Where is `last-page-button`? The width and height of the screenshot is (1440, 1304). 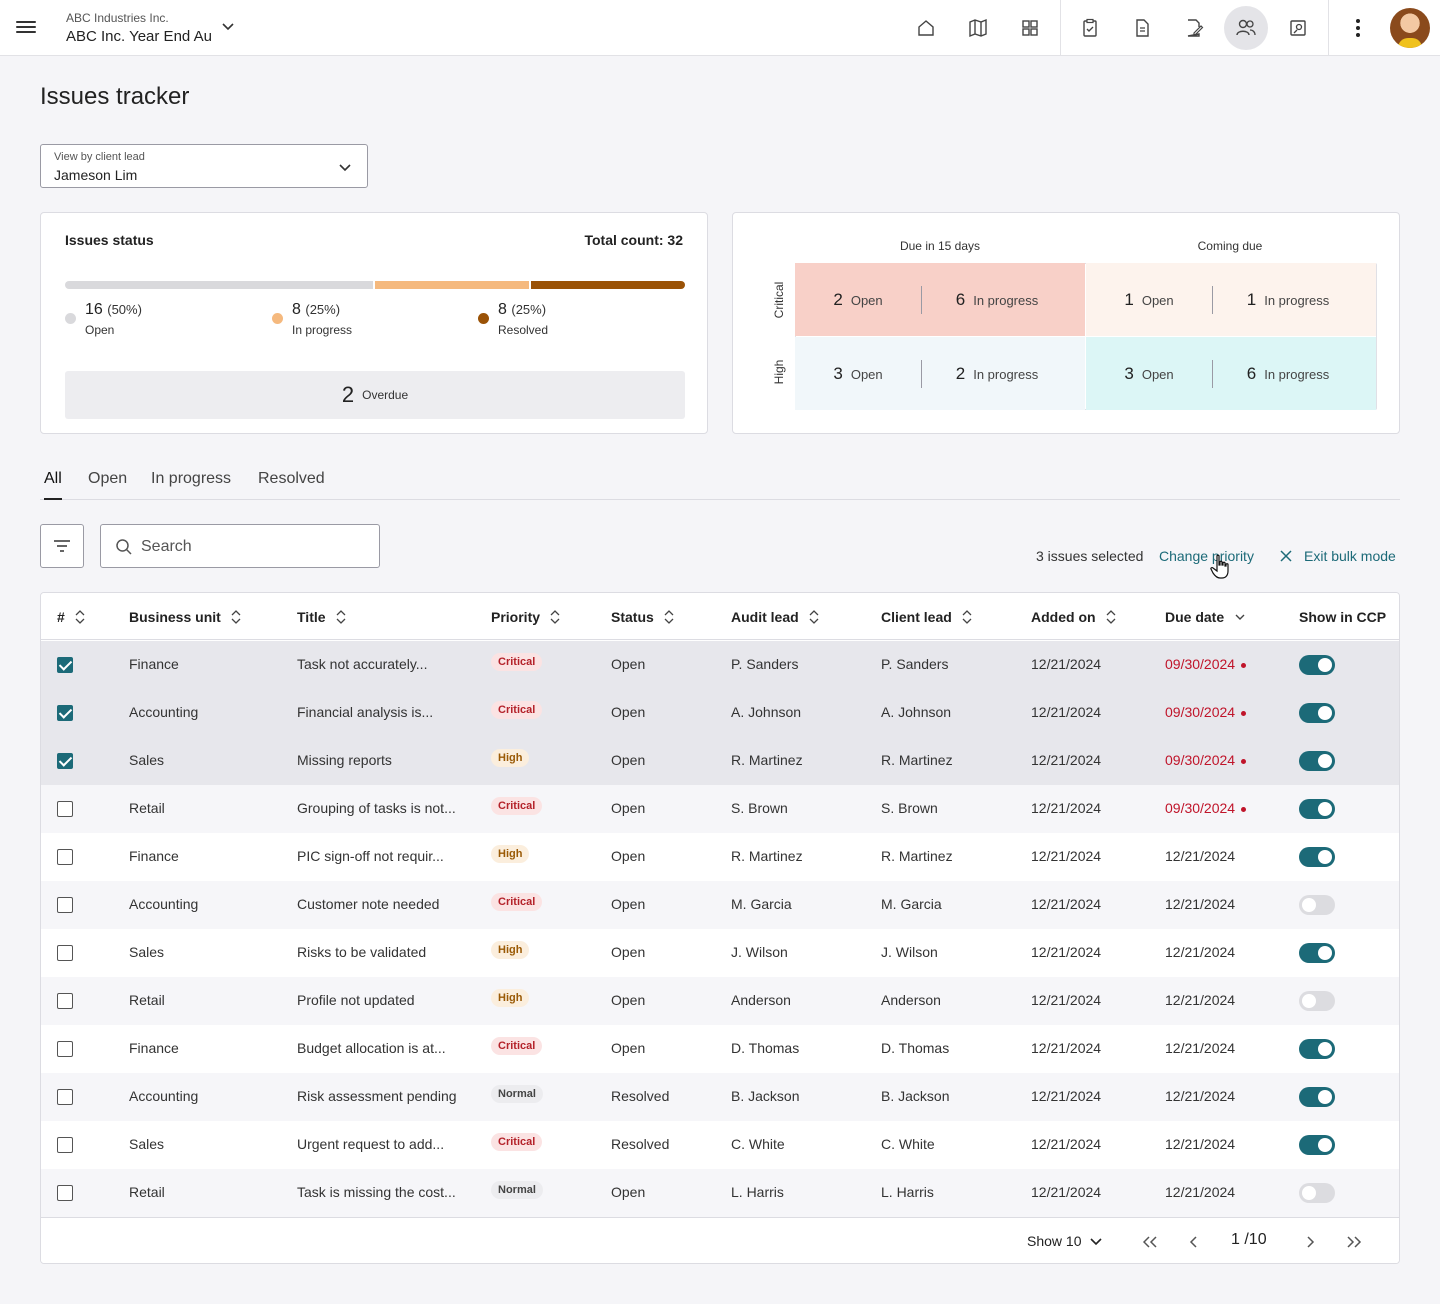
last-page-button is located at coordinates (1354, 1242).